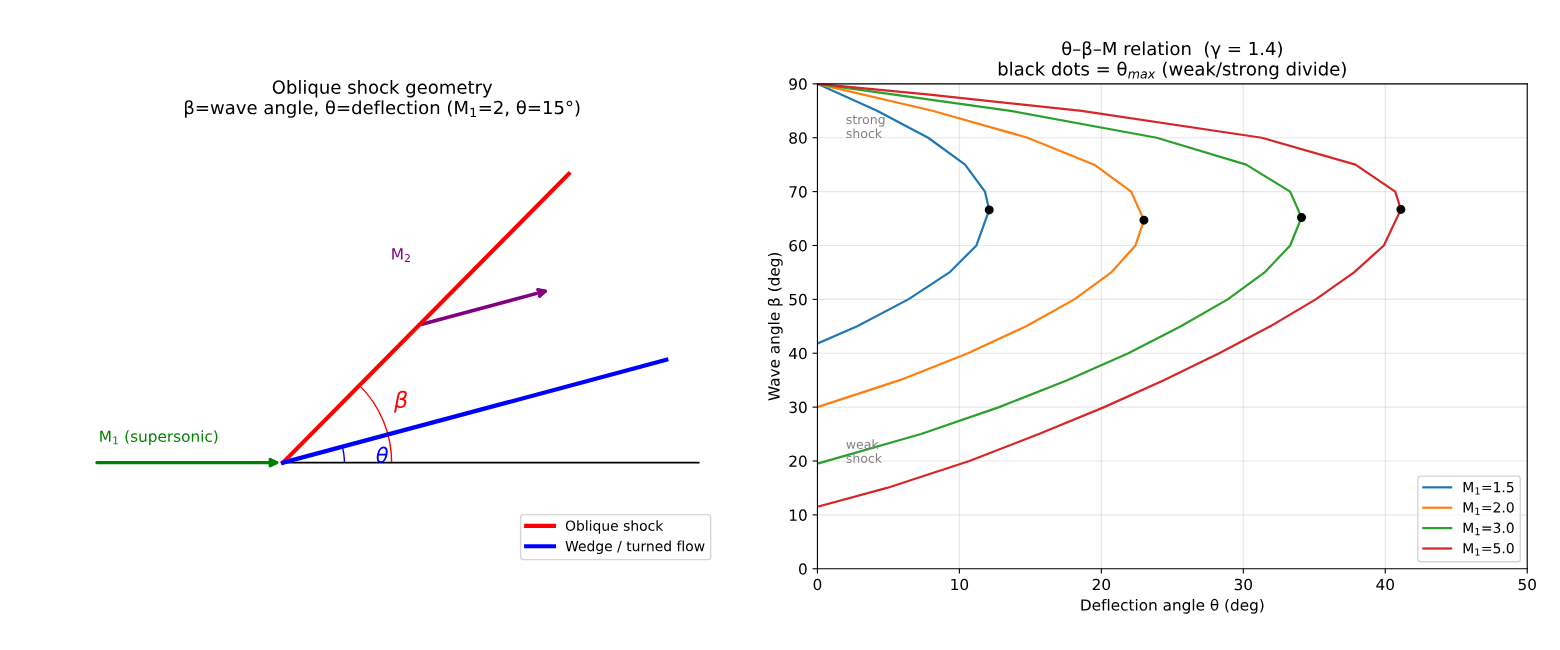 This screenshot has width=1560, height=650. What do you see at coordinates (1101, 584) in the screenshot?
I see `x-tick-label: 20` at bounding box center [1101, 584].